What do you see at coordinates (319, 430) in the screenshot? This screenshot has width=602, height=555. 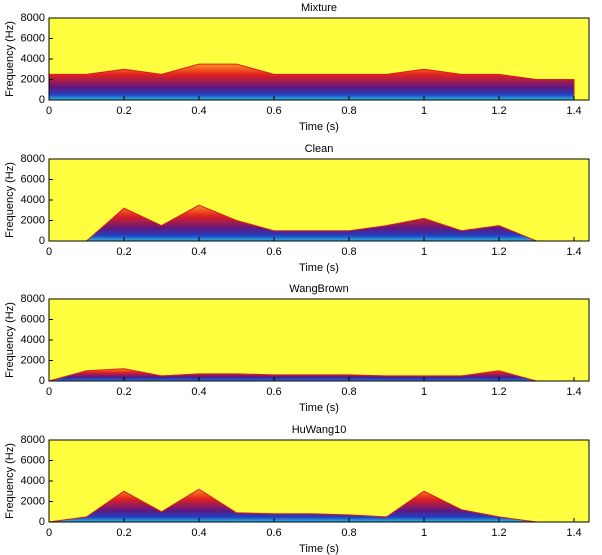 I see `chart-title: HuWang10` at bounding box center [319, 430].